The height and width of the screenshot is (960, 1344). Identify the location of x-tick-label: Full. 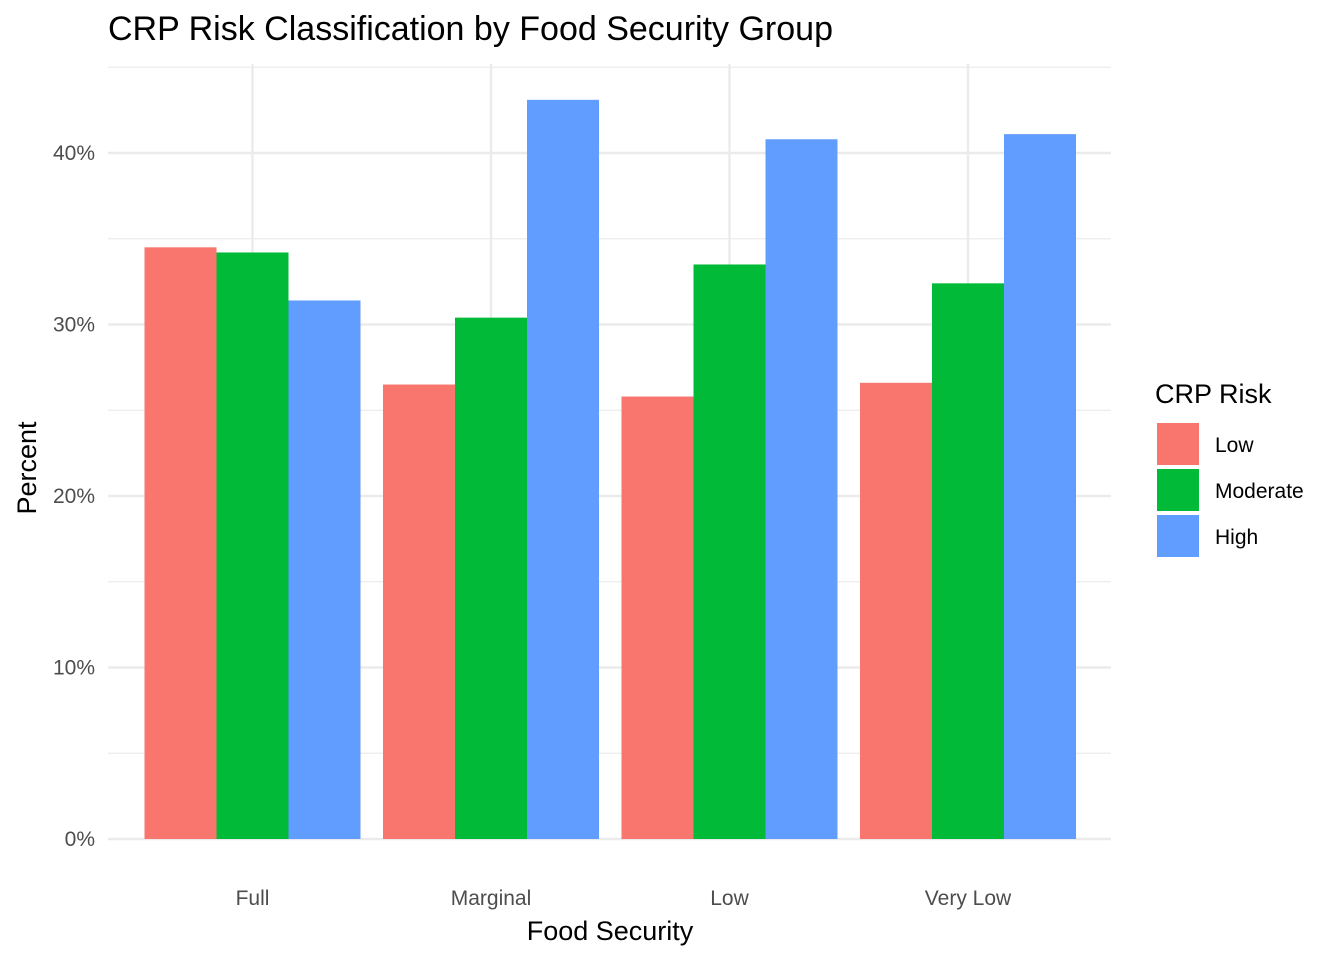
(253, 898).